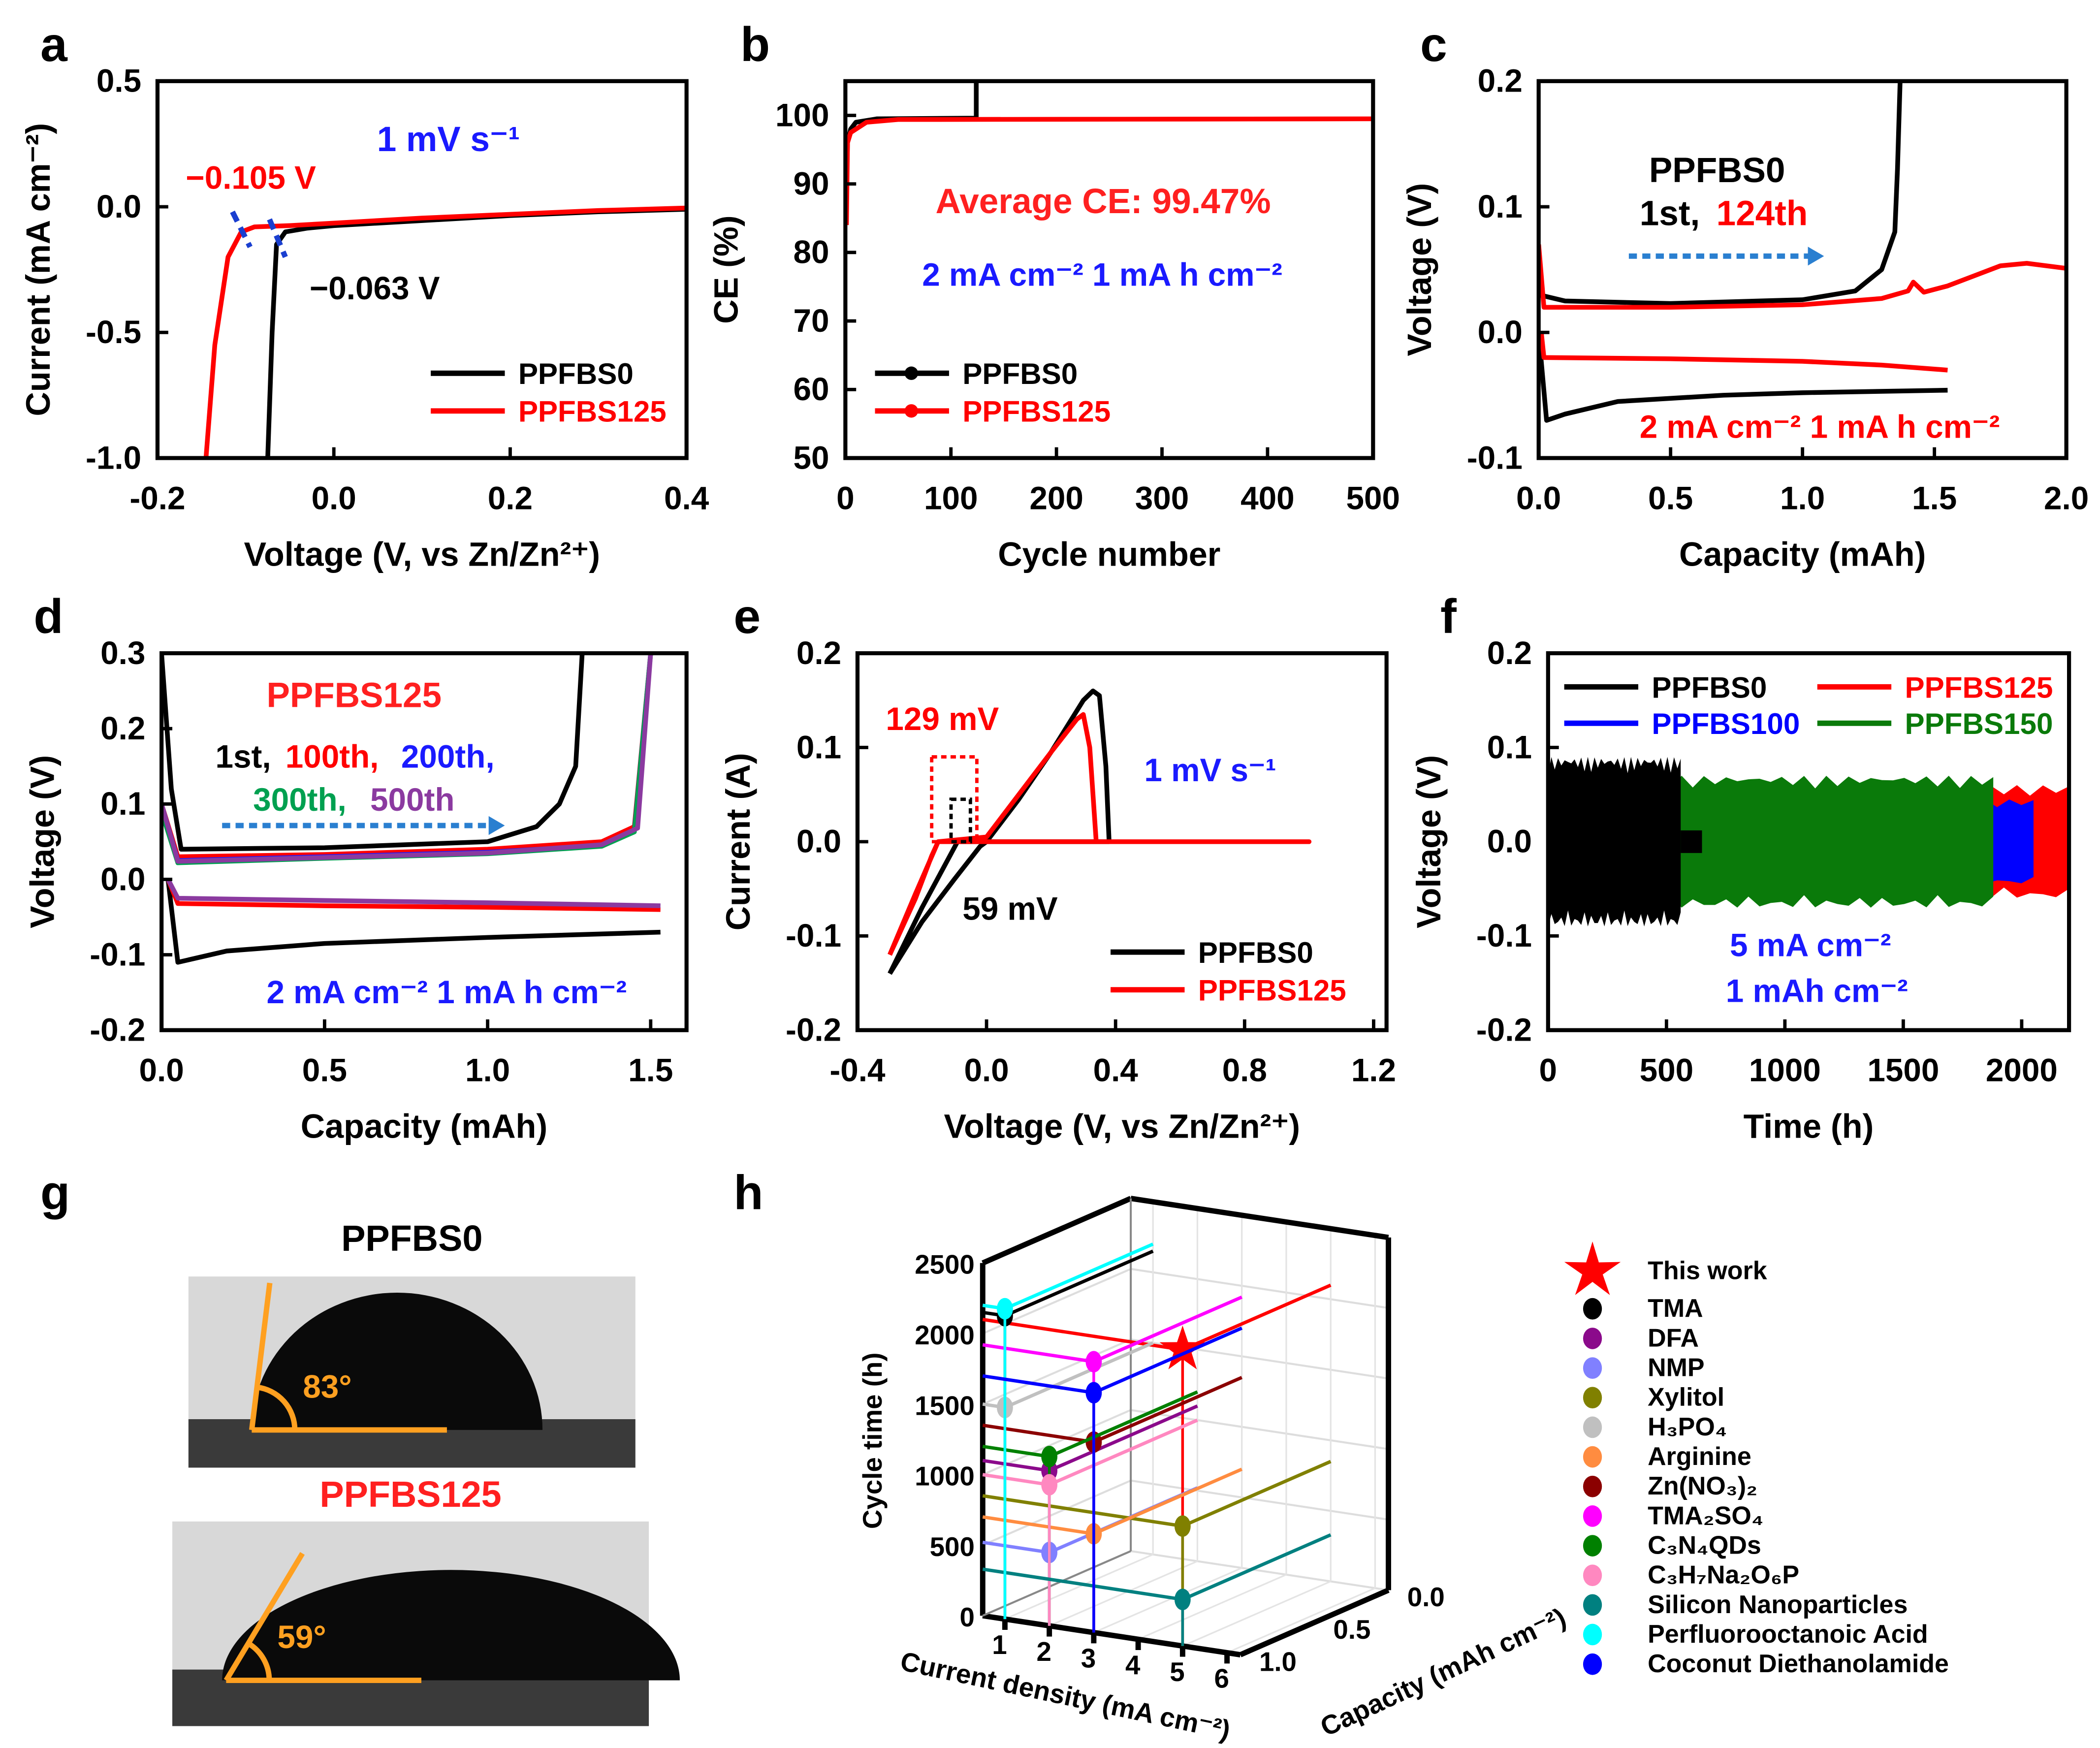 Image resolution: width=2100 pixels, height=1748 pixels. Describe the element at coordinates (1000, 1644) in the screenshot. I see `x-tick-label: 1` at that location.